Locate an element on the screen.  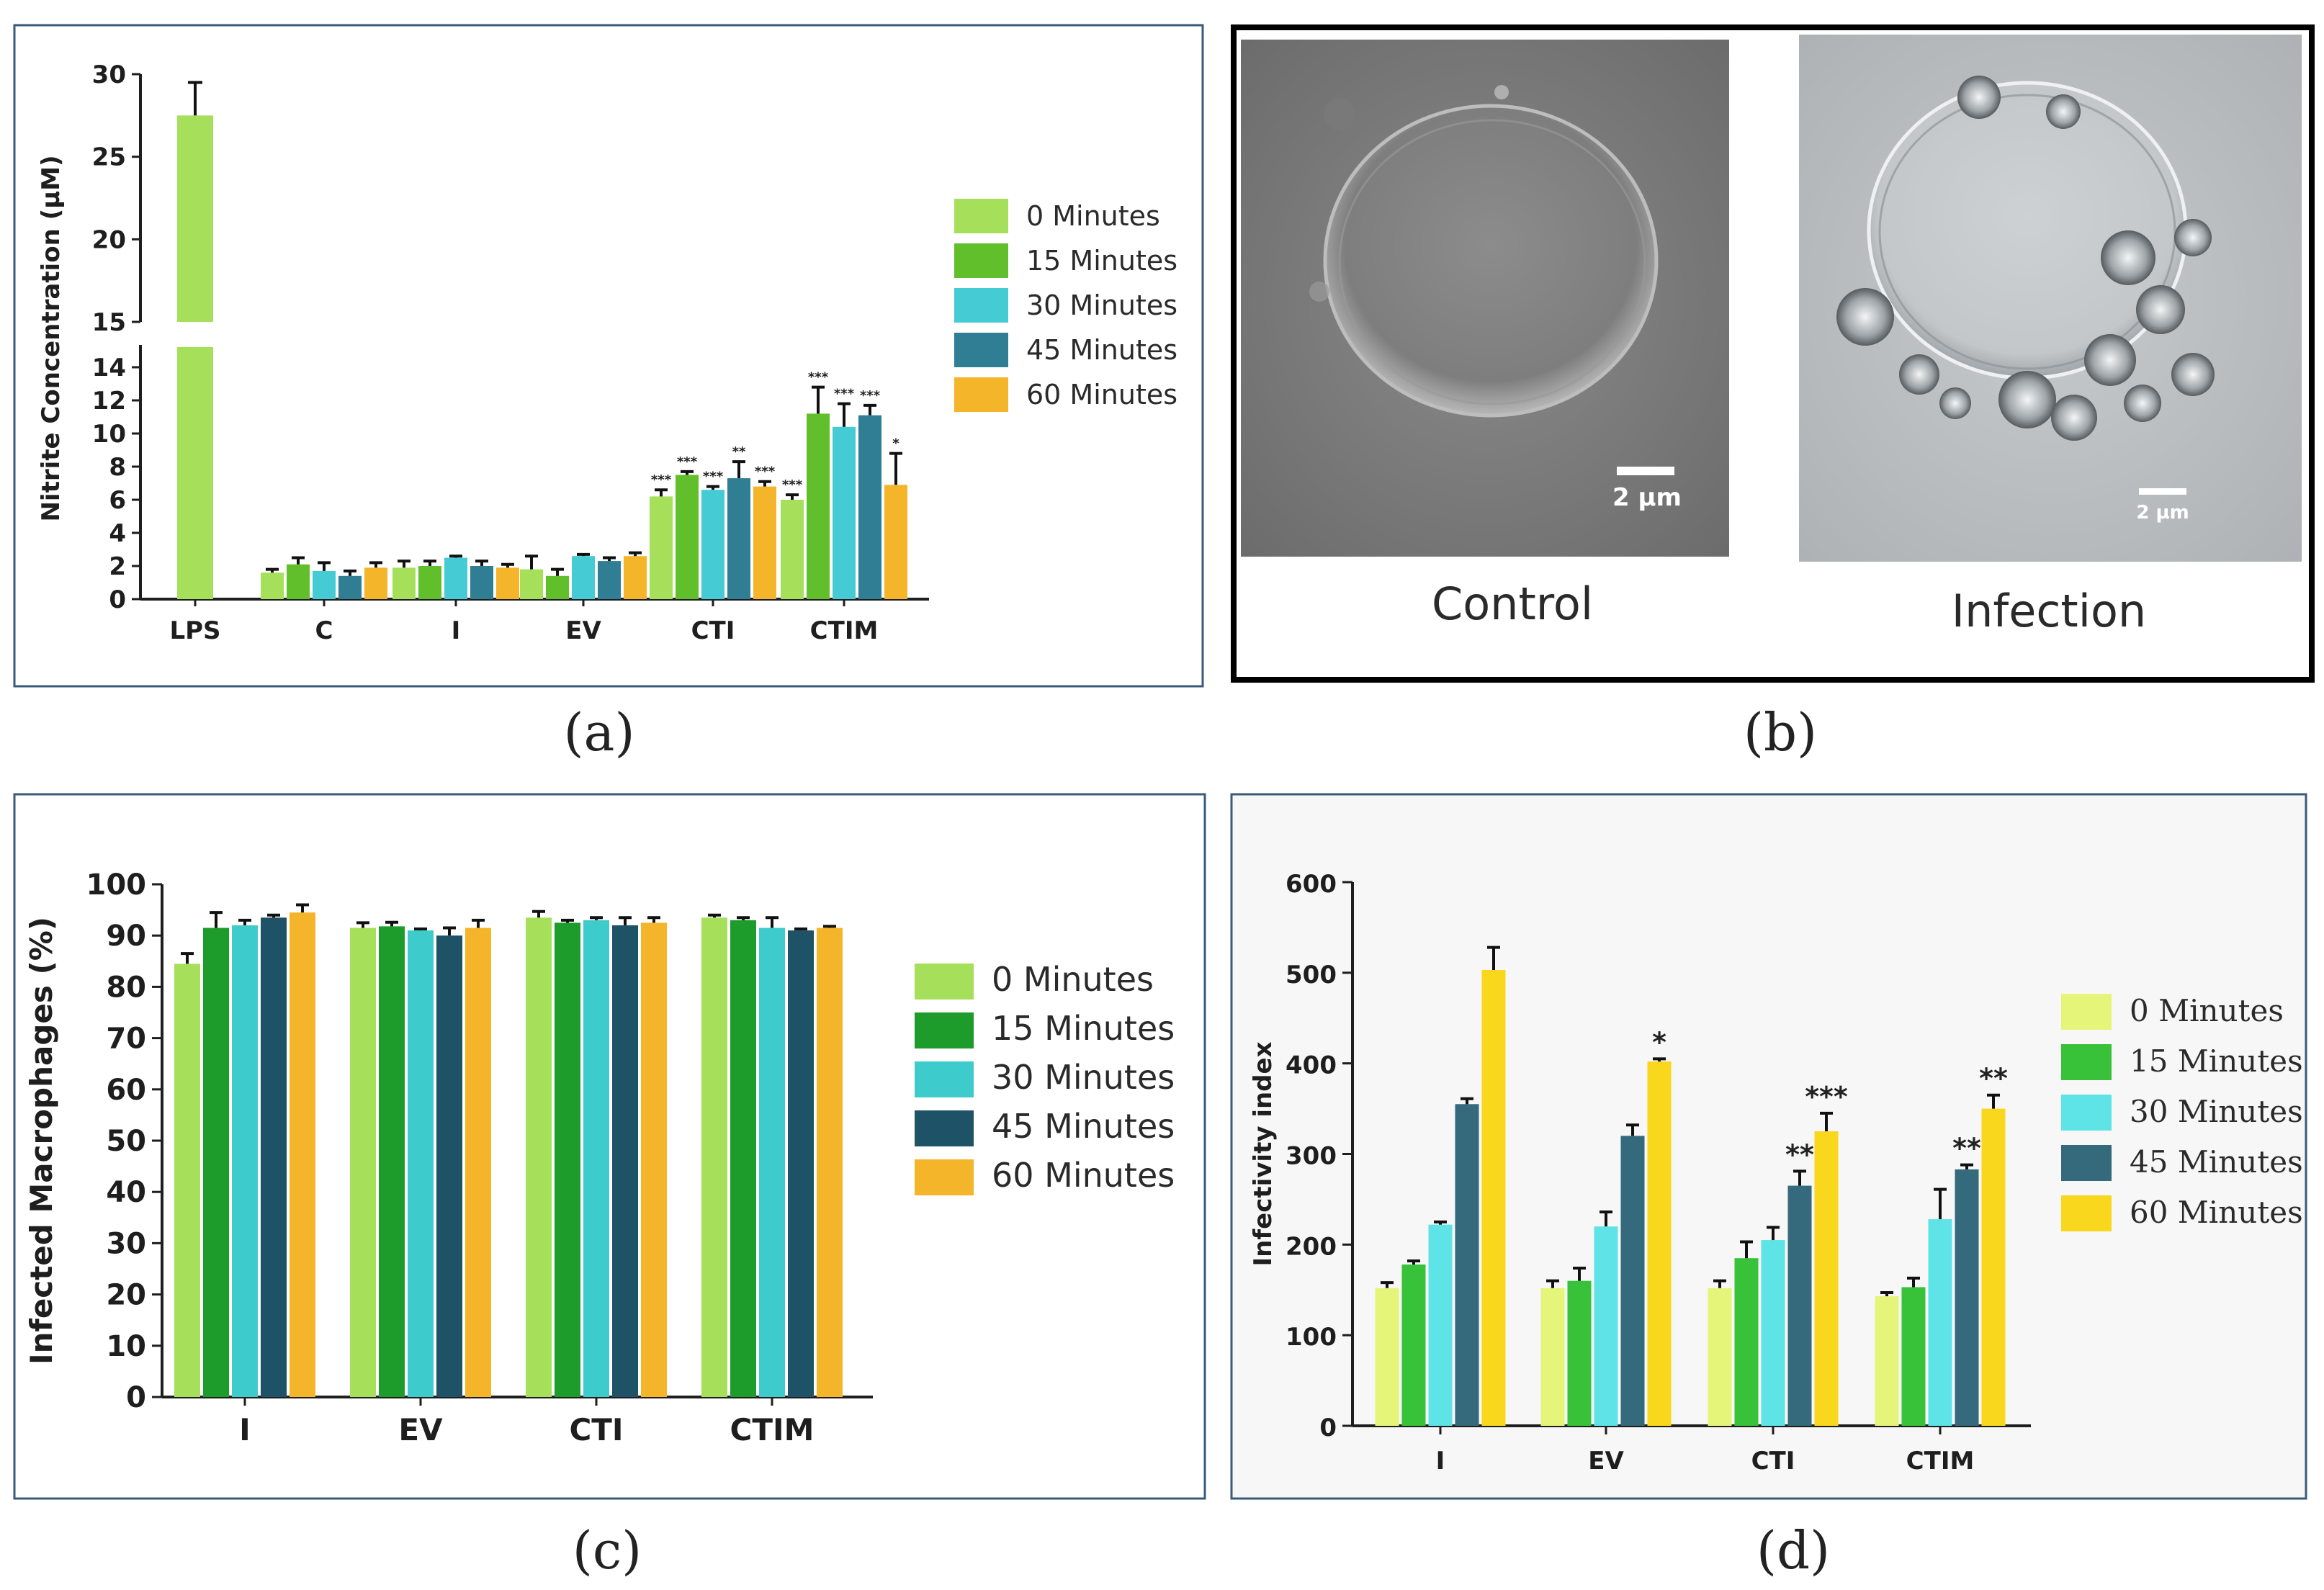
y-tick-label: 600 is located at coordinates (1311, 884).